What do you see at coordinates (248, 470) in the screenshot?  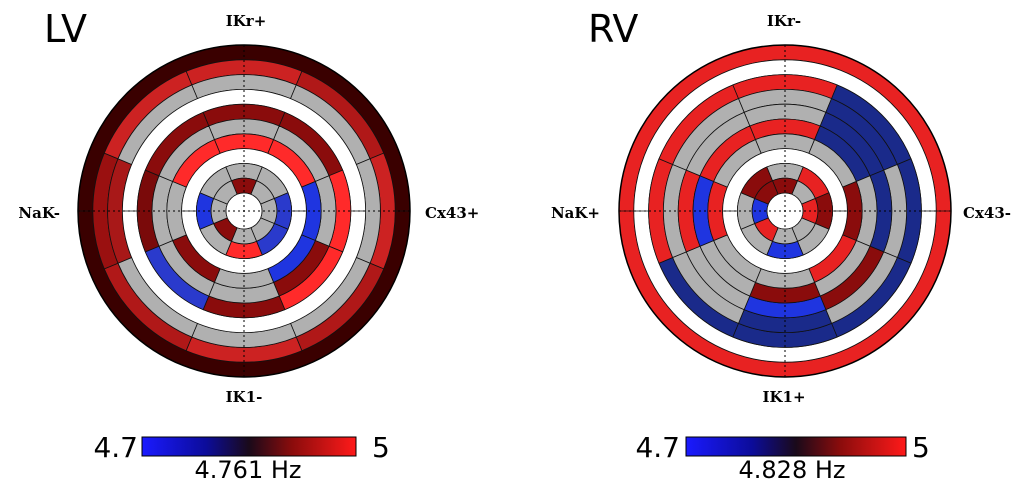 I see `lv-frequency-value: 4.761 Hz` at bounding box center [248, 470].